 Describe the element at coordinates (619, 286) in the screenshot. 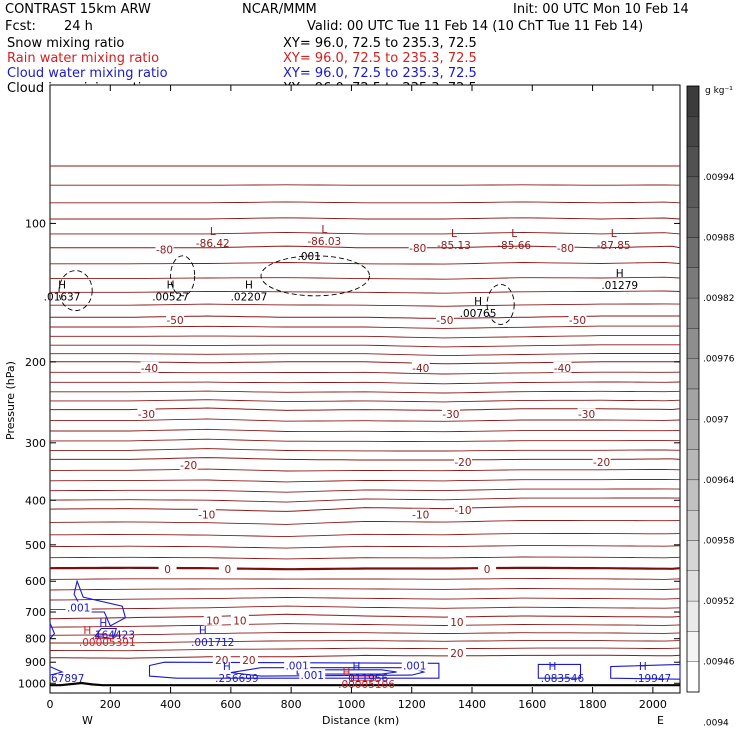

I see `ice-extremum-value: .01279` at that location.